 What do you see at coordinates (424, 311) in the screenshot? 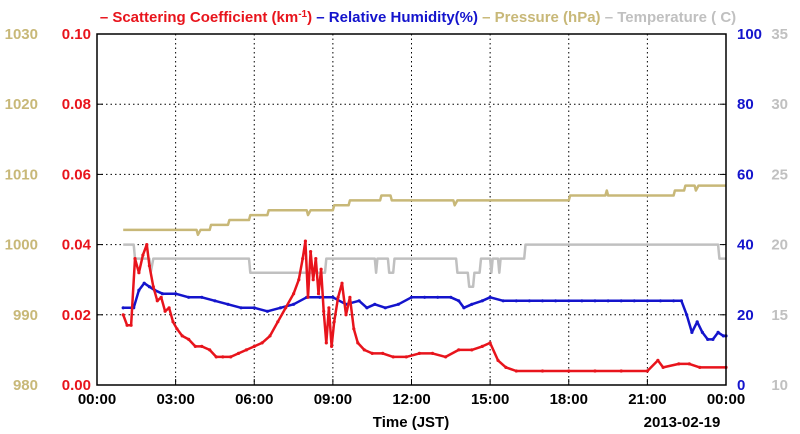
I see `relative-humidity-series` at bounding box center [424, 311].